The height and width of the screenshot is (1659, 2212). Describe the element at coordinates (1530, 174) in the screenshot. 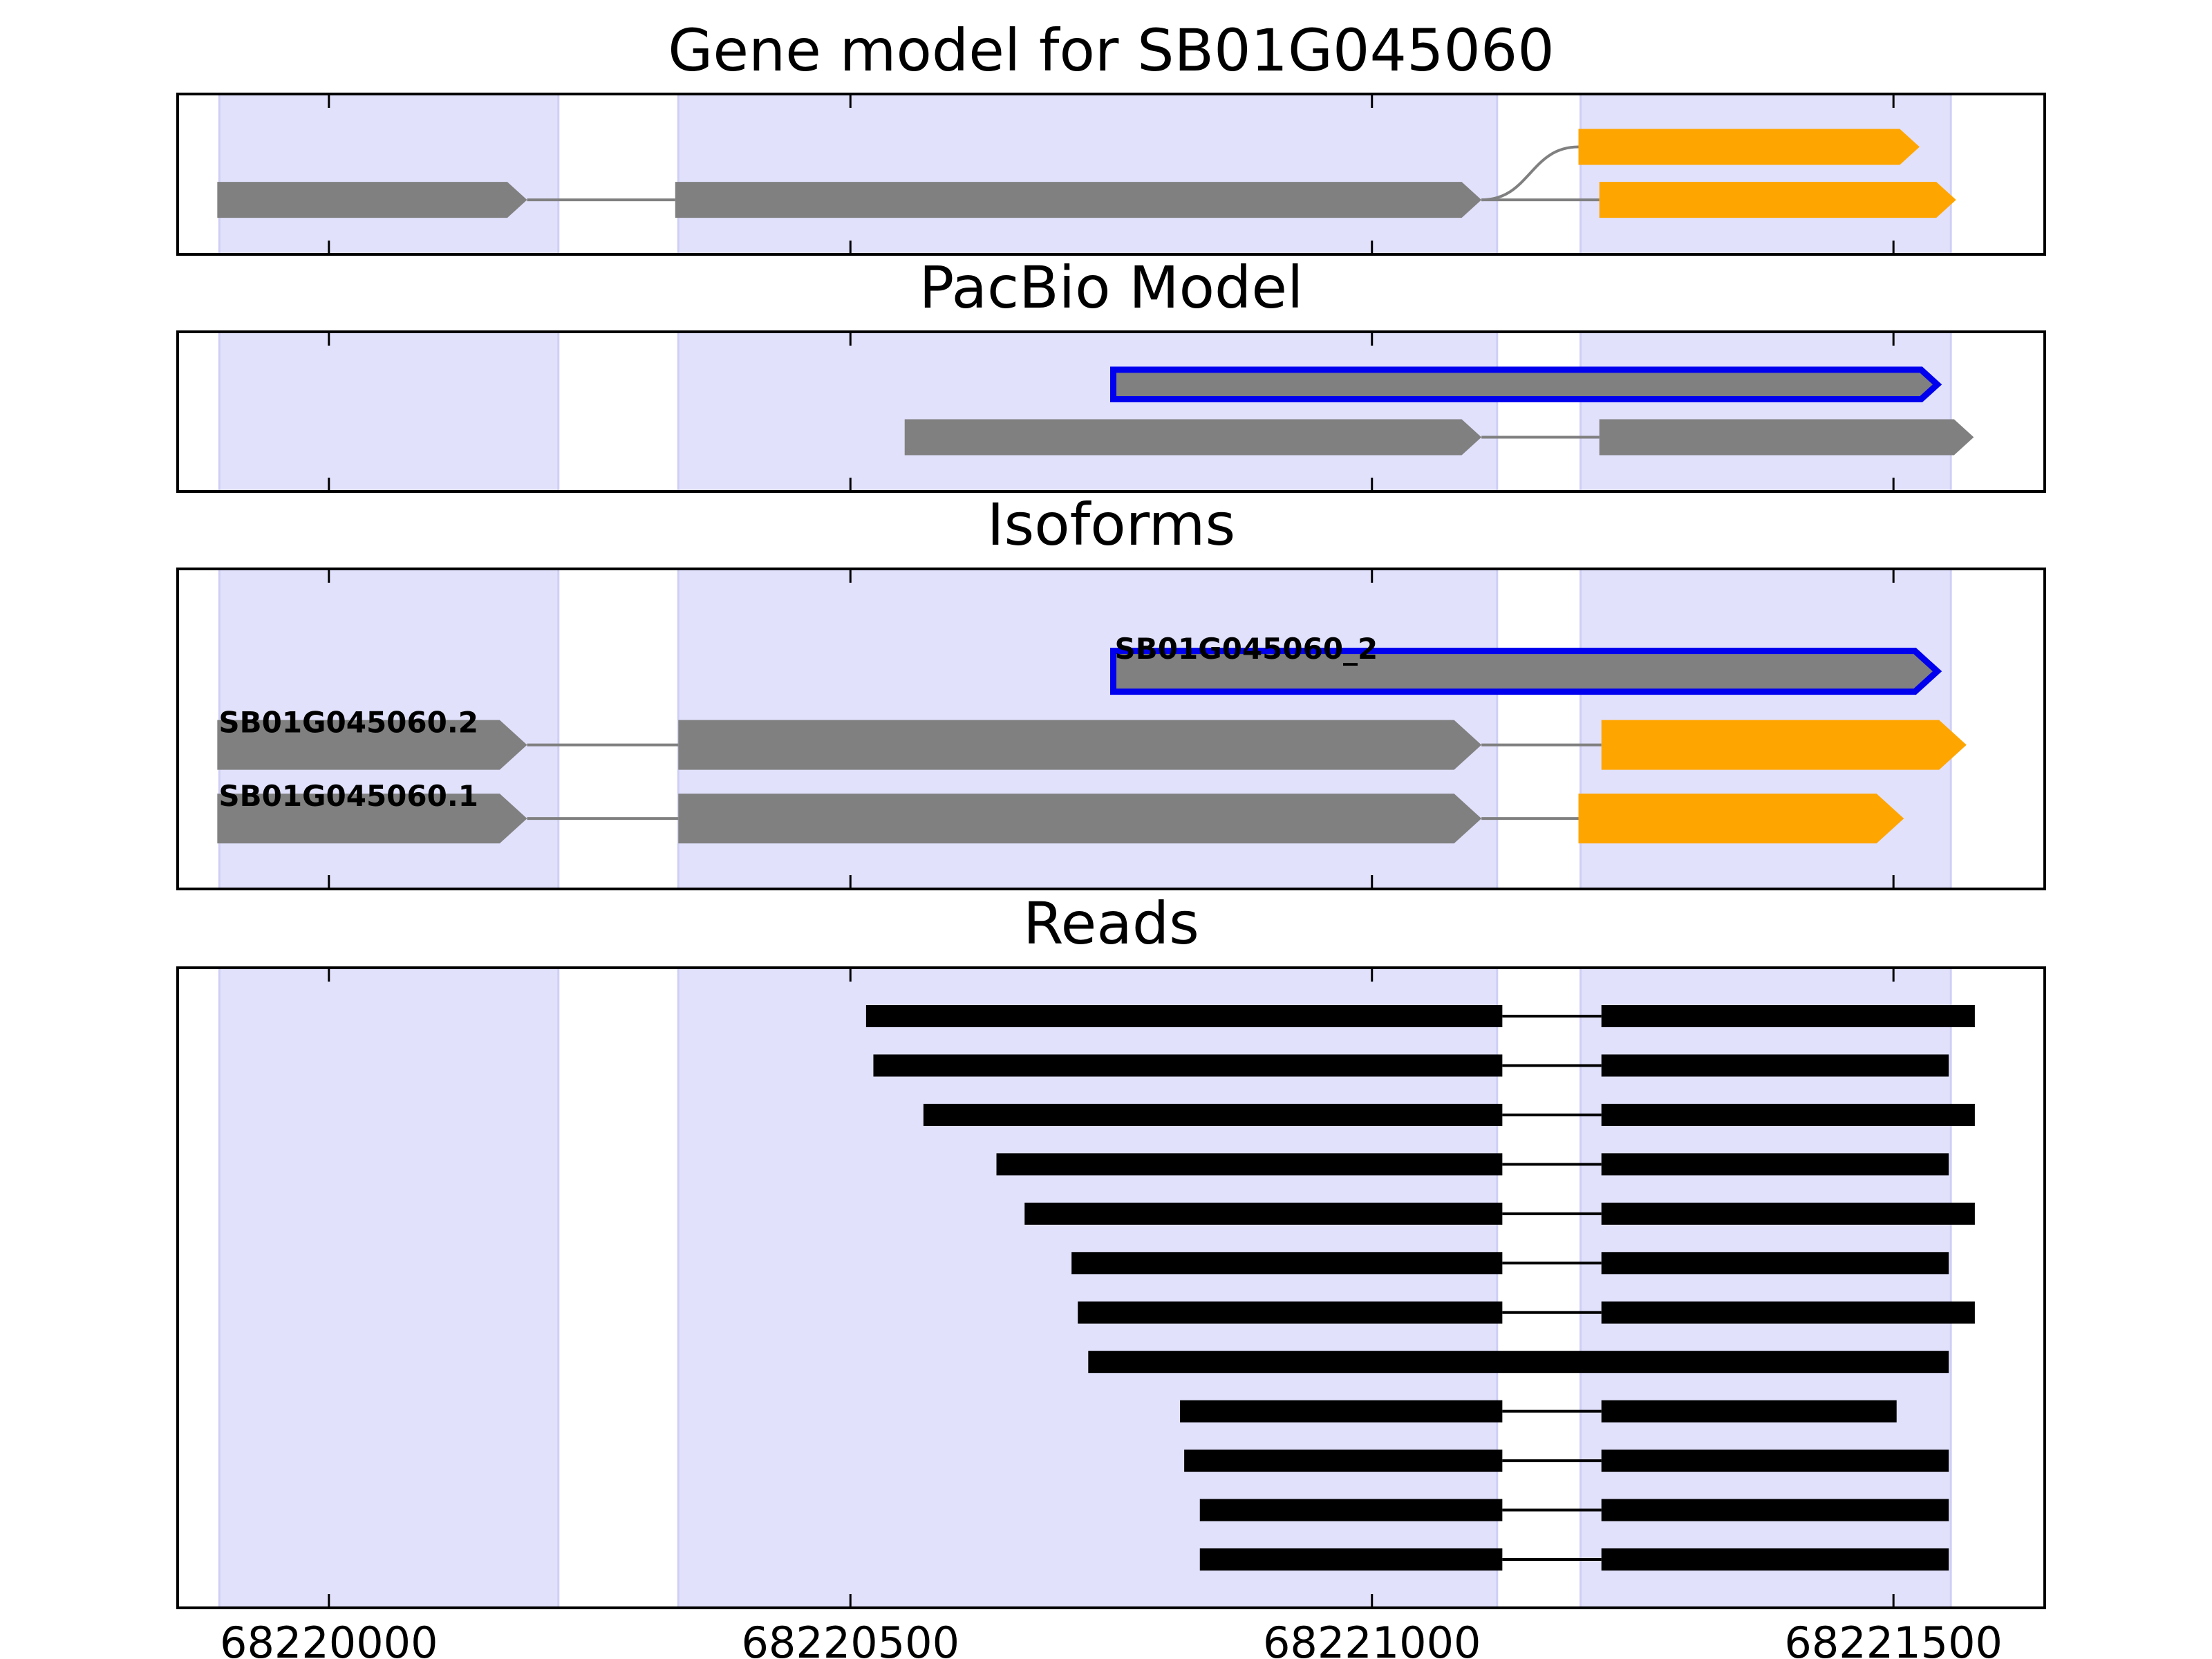

I see `splice-curve` at that location.